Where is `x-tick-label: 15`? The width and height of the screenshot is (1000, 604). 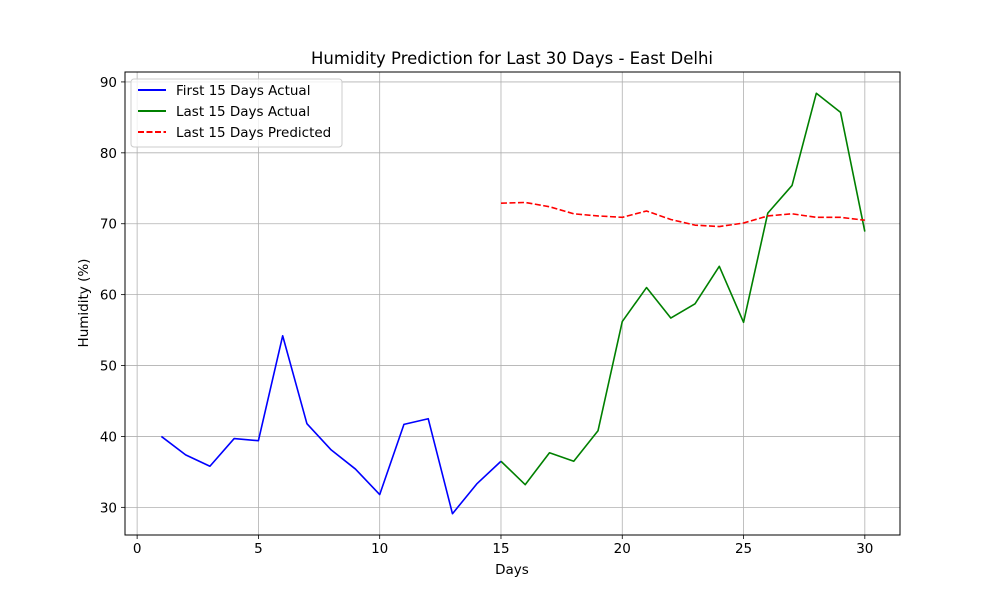 x-tick-label: 15 is located at coordinates (500, 549).